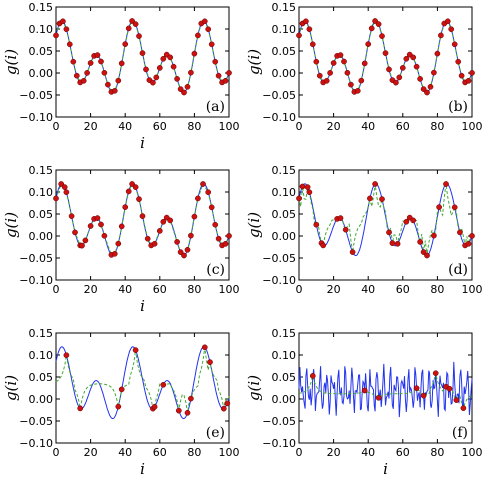 The width and height of the screenshot is (485, 483). I want to click on panel-label: (e), so click(215, 433).